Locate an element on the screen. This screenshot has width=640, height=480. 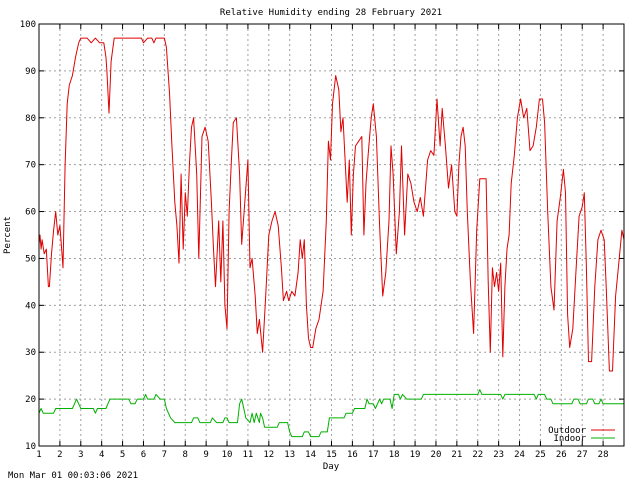
y-tick-label-90: 90 is located at coordinates (30, 72).